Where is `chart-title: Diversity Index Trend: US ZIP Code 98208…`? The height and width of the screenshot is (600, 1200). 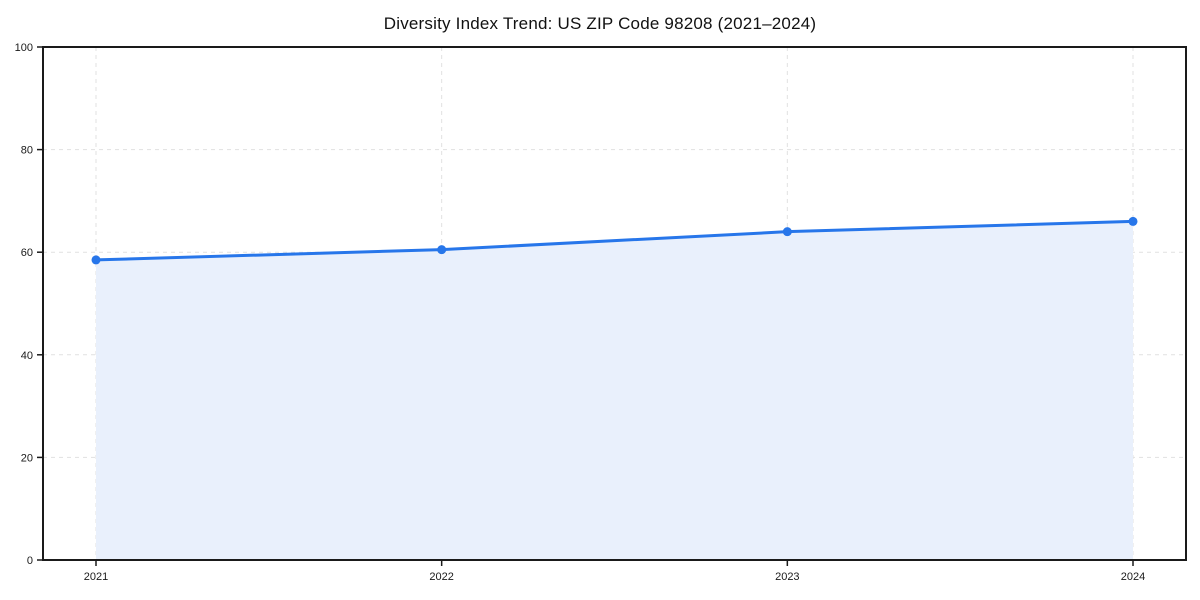 chart-title: Diversity Index Trend: US ZIP Code 98208… is located at coordinates (600, 23).